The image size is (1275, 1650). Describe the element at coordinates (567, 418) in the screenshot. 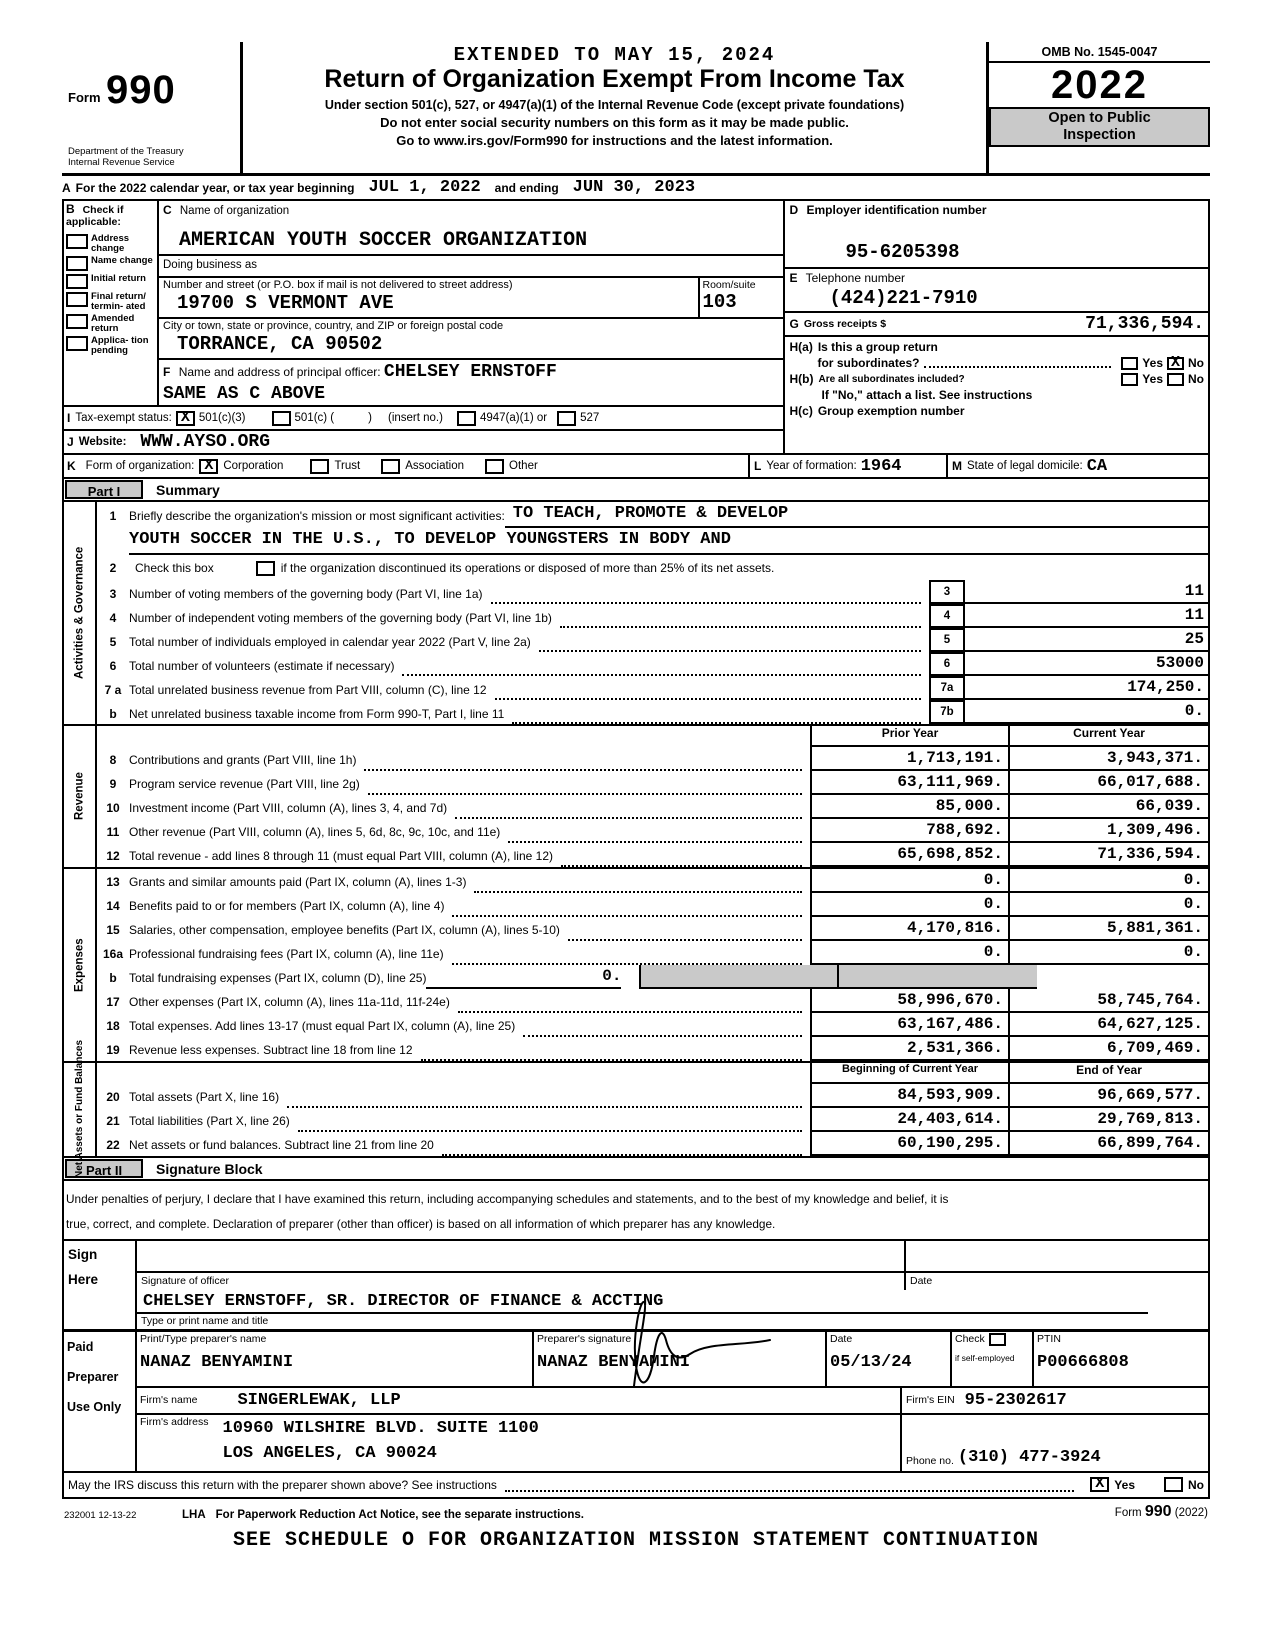

I see `status-527-checkbox` at that location.